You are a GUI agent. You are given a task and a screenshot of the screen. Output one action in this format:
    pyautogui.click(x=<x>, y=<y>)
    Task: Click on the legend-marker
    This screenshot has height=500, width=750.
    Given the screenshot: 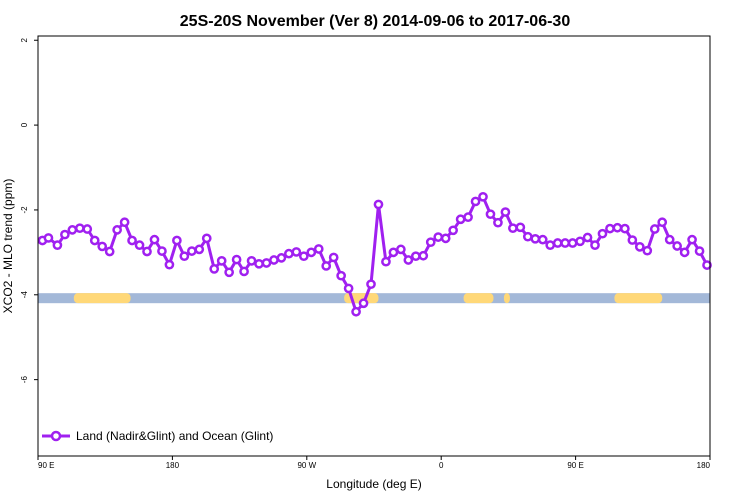 What is the action you would take?
    pyautogui.click(x=56, y=436)
    